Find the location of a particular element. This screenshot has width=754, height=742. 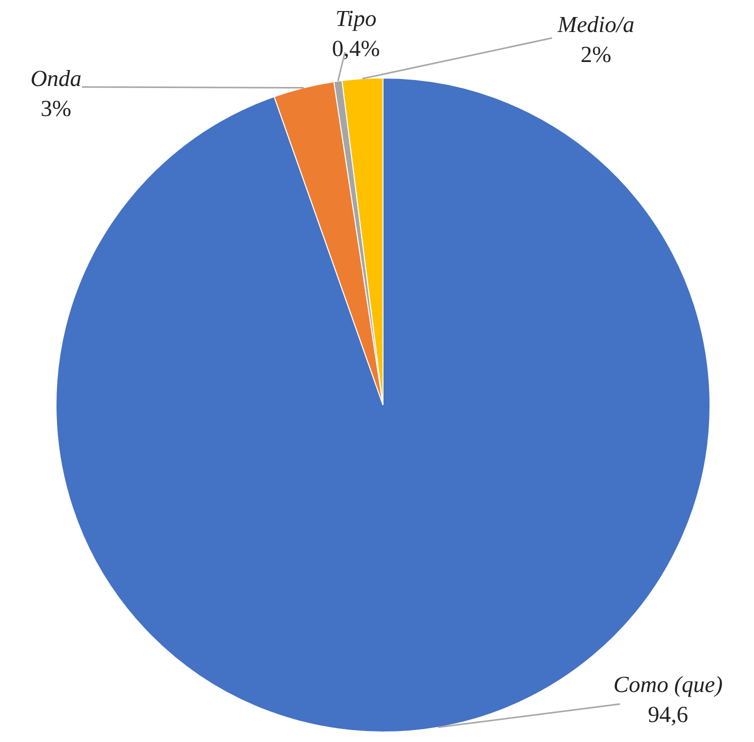

data-label: 0,4% is located at coordinates (356, 48).